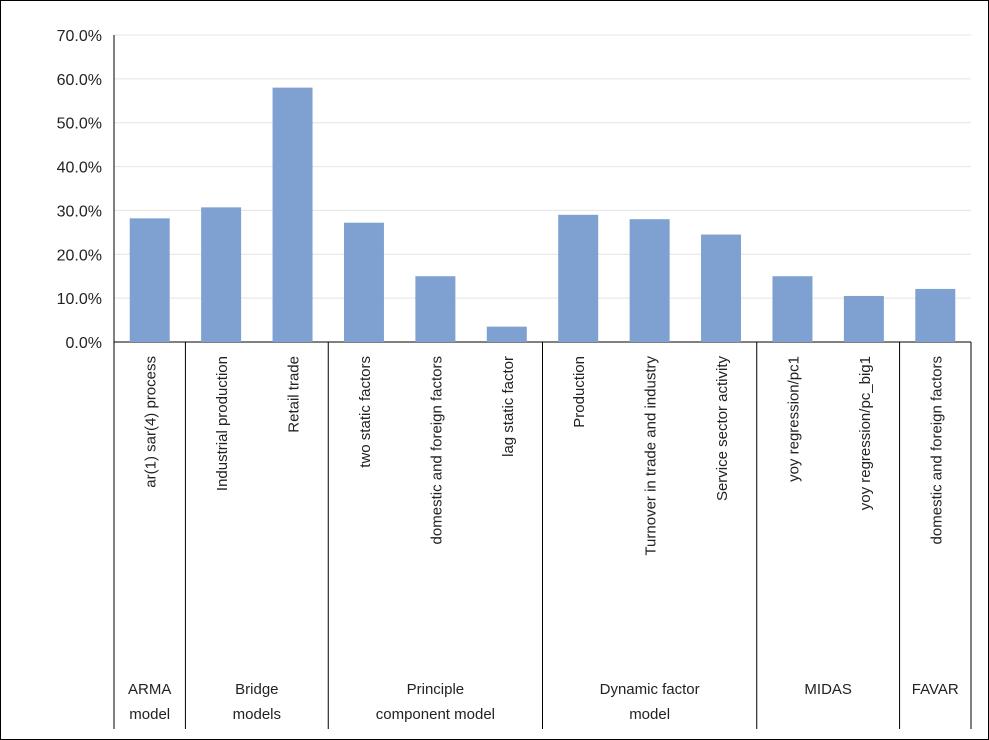 The width and height of the screenshot is (989, 740). Describe the element at coordinates (257, 714) in the screenshot. I see `group-label: models` at that location.